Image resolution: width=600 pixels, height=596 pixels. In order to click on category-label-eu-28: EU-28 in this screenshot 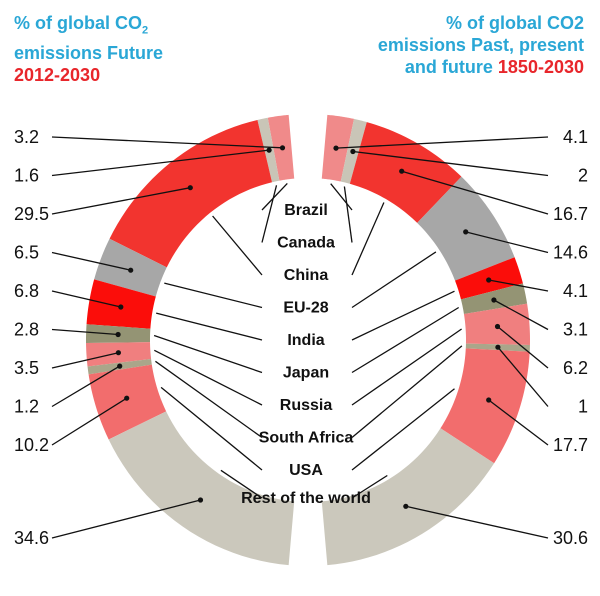, I will do `click(305, 308)`.